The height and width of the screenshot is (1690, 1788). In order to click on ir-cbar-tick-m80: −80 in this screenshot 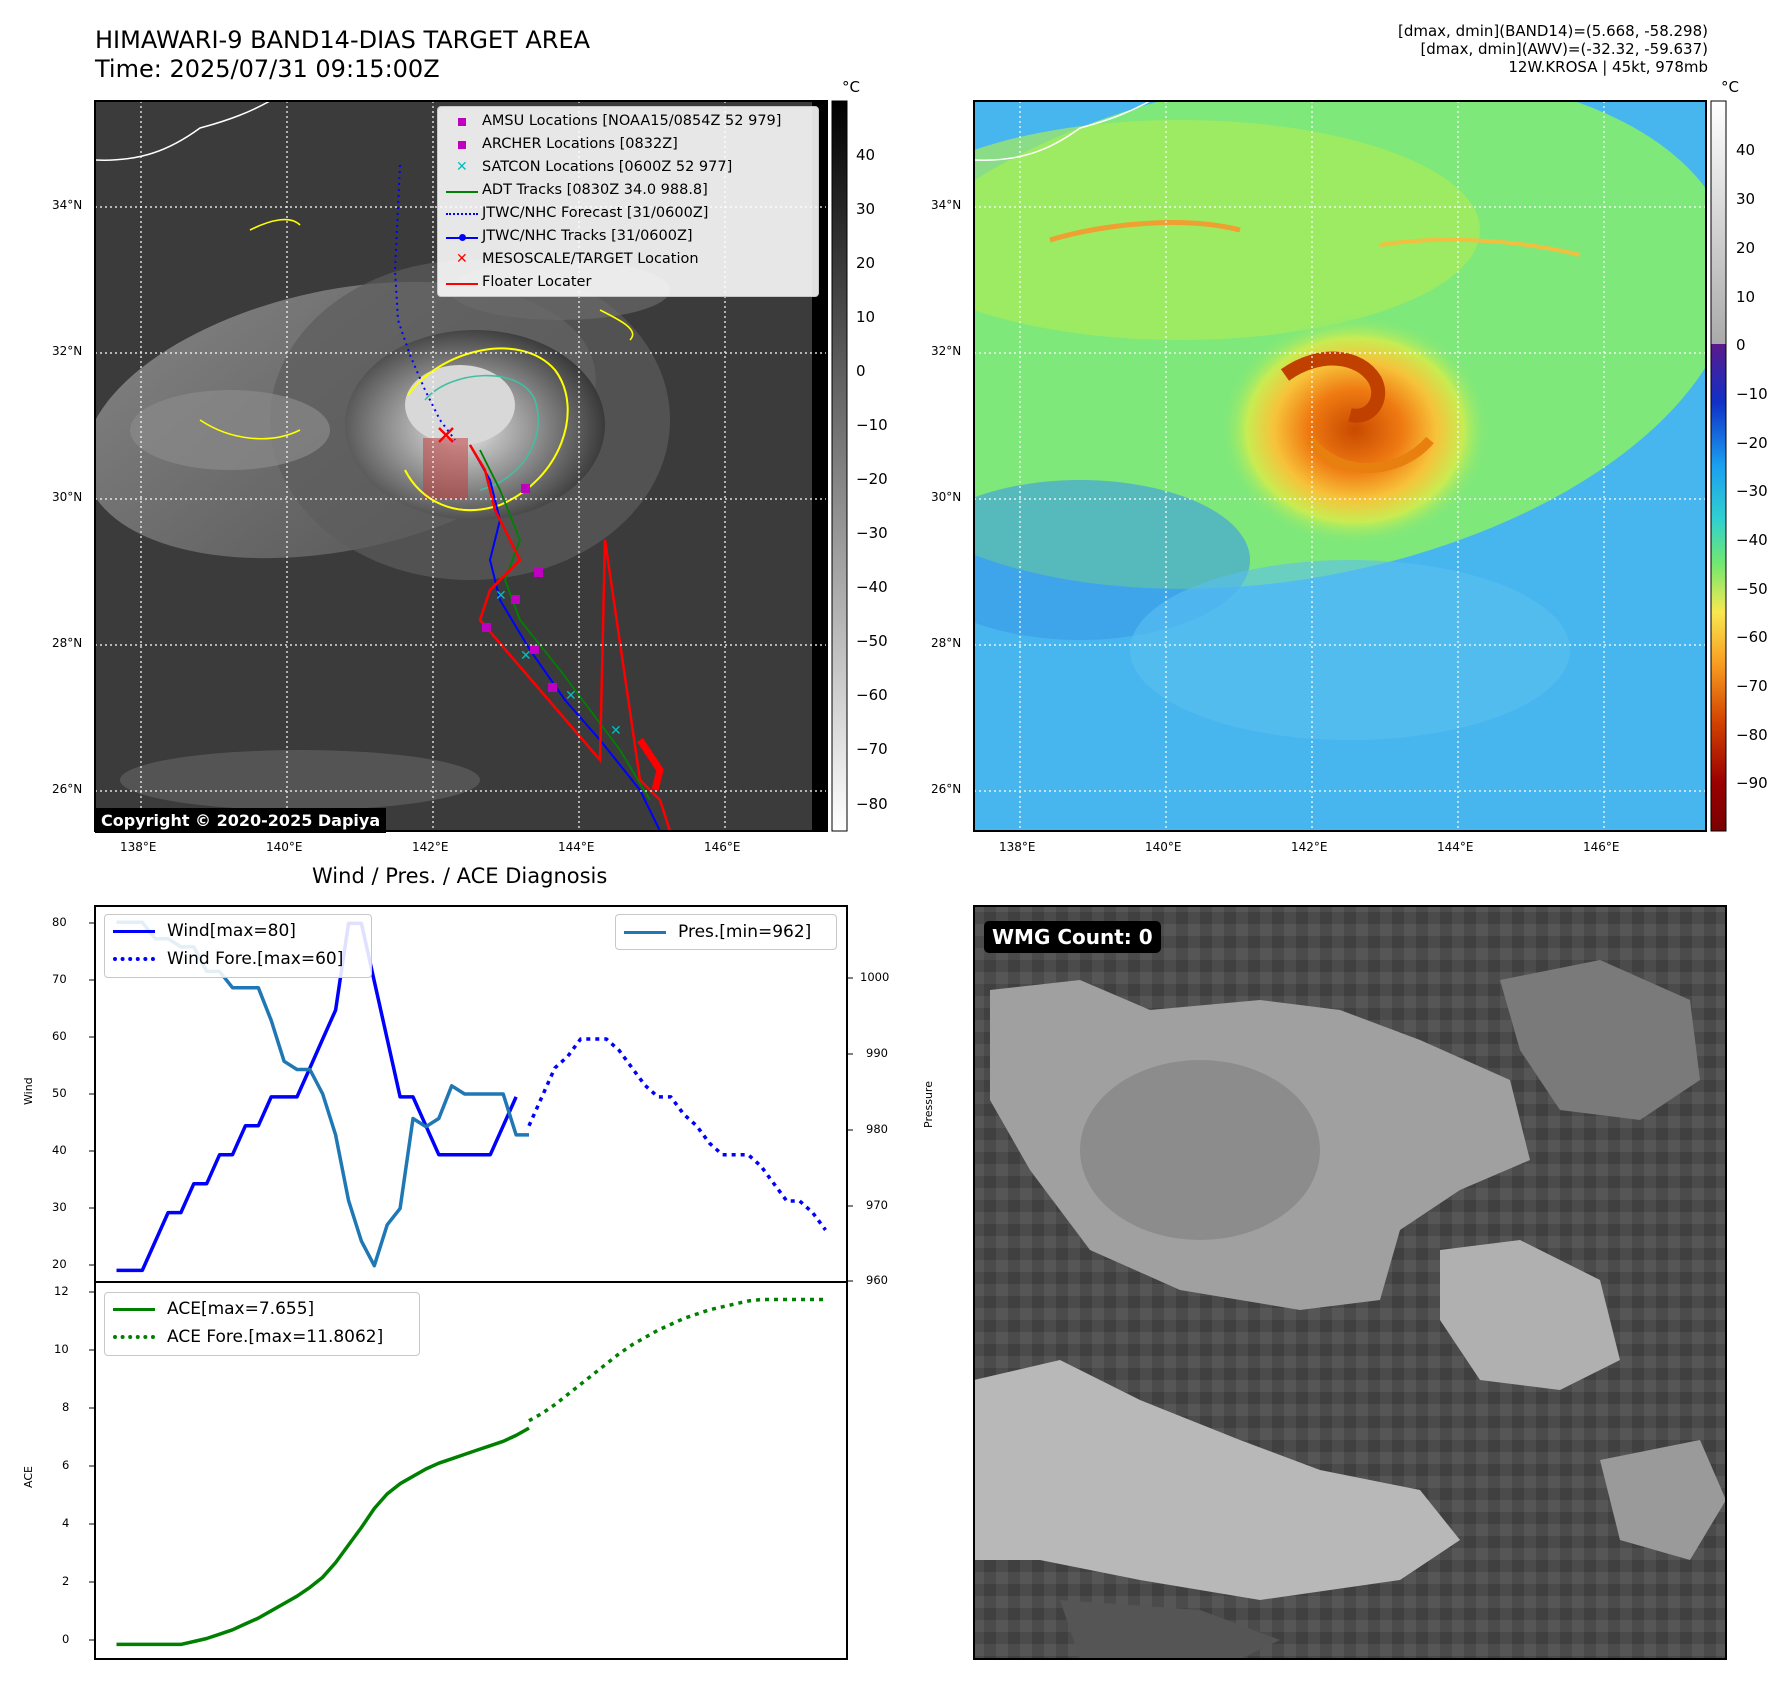, I will do `click(872, 804)`.